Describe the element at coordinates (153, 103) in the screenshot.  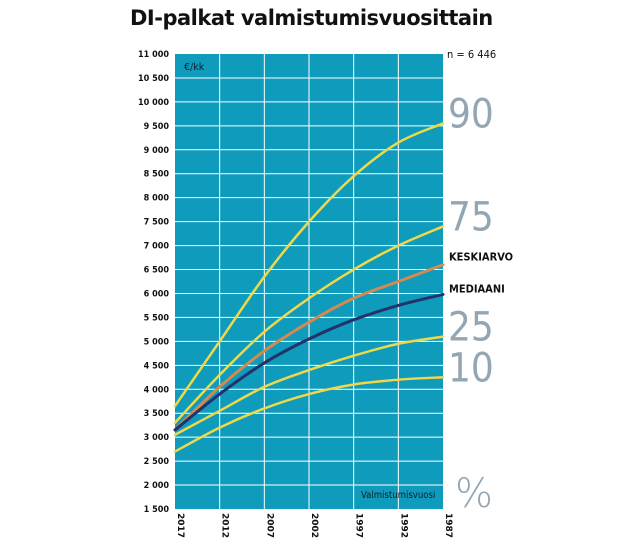
I see `y-tick-label: 10 000` at that location.